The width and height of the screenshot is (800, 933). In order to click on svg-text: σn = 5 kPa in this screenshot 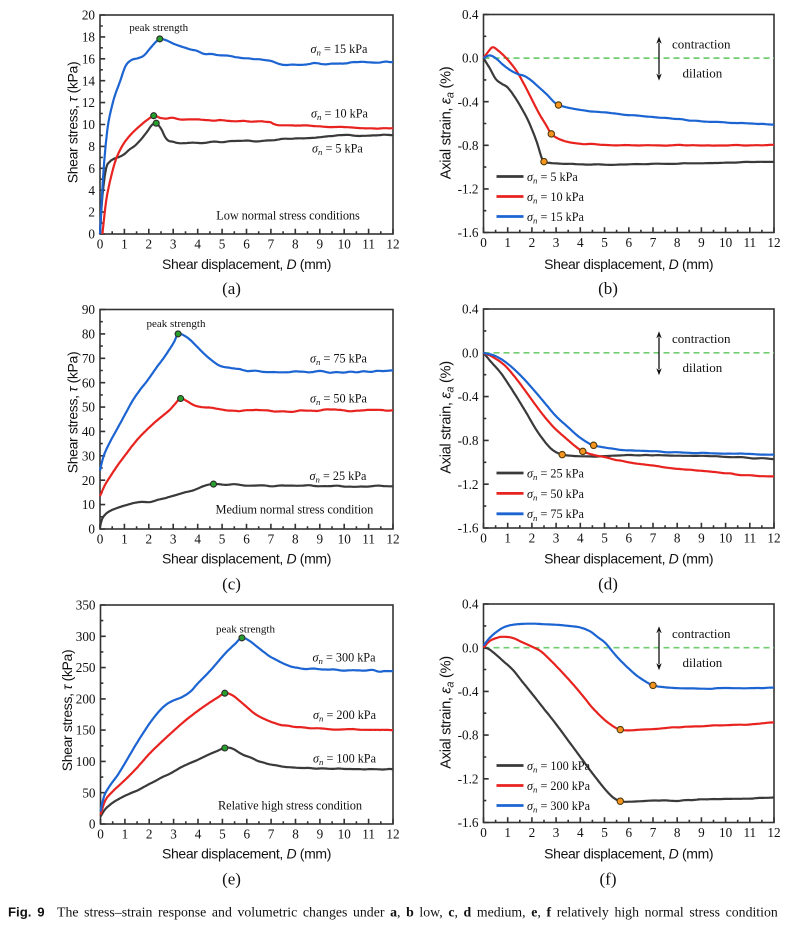, I will do `click(337, 150)`.